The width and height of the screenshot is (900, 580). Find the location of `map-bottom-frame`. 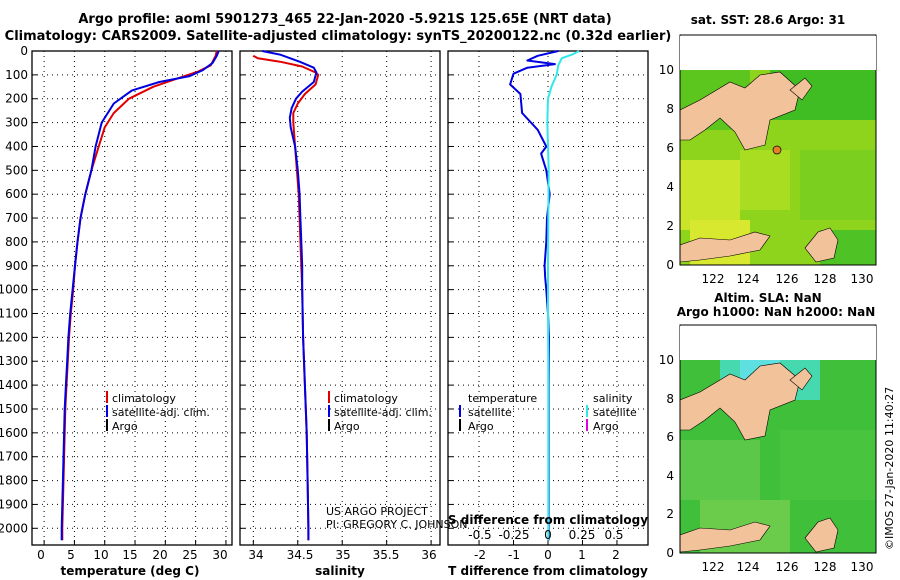

map-bottom-frame is located at coordinates (778, 439).